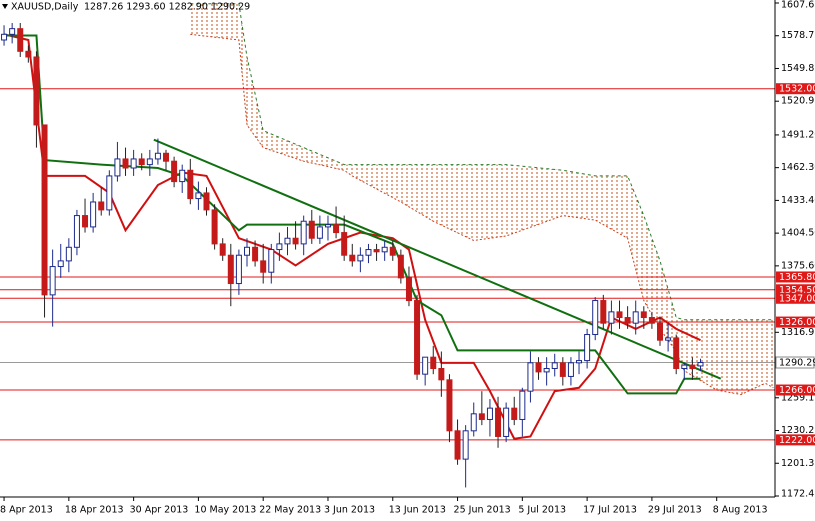 The width and height of the screenshot is (815, 521). What do you see at coordinates (290, 510) in the screenshot?
I see `x-tick-label: 22 May 2013` at bounding box center [290, 510].